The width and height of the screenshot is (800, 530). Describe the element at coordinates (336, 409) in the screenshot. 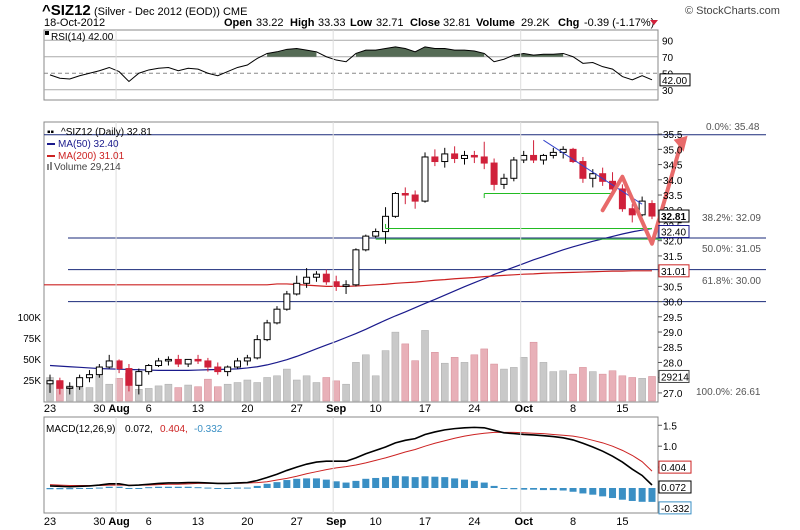

I see `x-axis-label: Sep` at that location.